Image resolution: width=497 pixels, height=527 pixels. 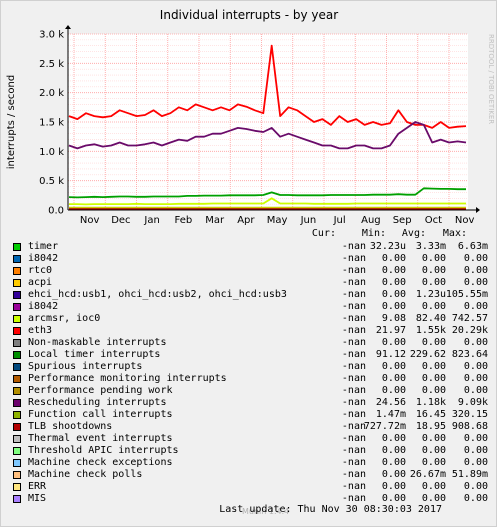 What do you see at coordinates (373, 233) in the screenshot?
I see `legend-header-min: Min:` at bounding box center [373, 233].